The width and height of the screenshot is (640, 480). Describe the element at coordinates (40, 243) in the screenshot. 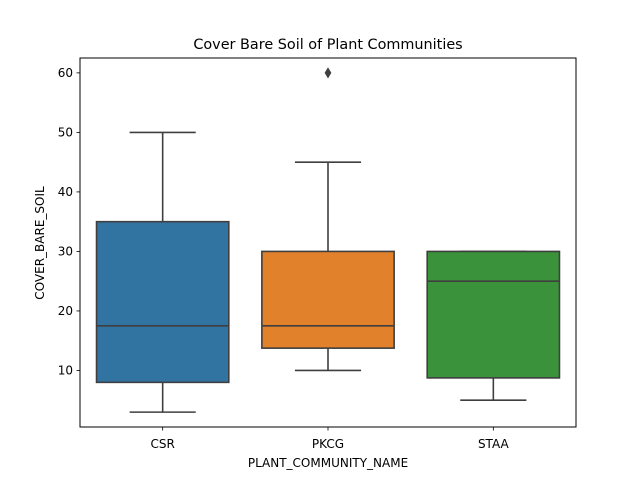

I see `y-axis-label: COVER_BARE_SOIL` at that location.